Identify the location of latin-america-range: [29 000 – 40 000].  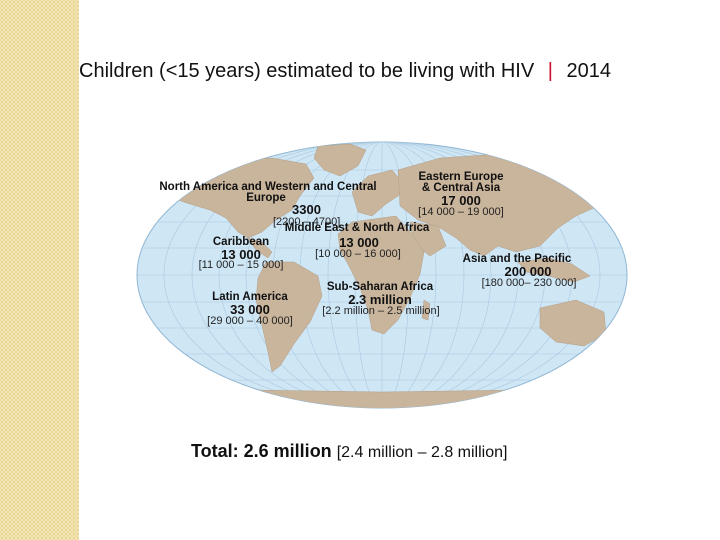
(250, 321).